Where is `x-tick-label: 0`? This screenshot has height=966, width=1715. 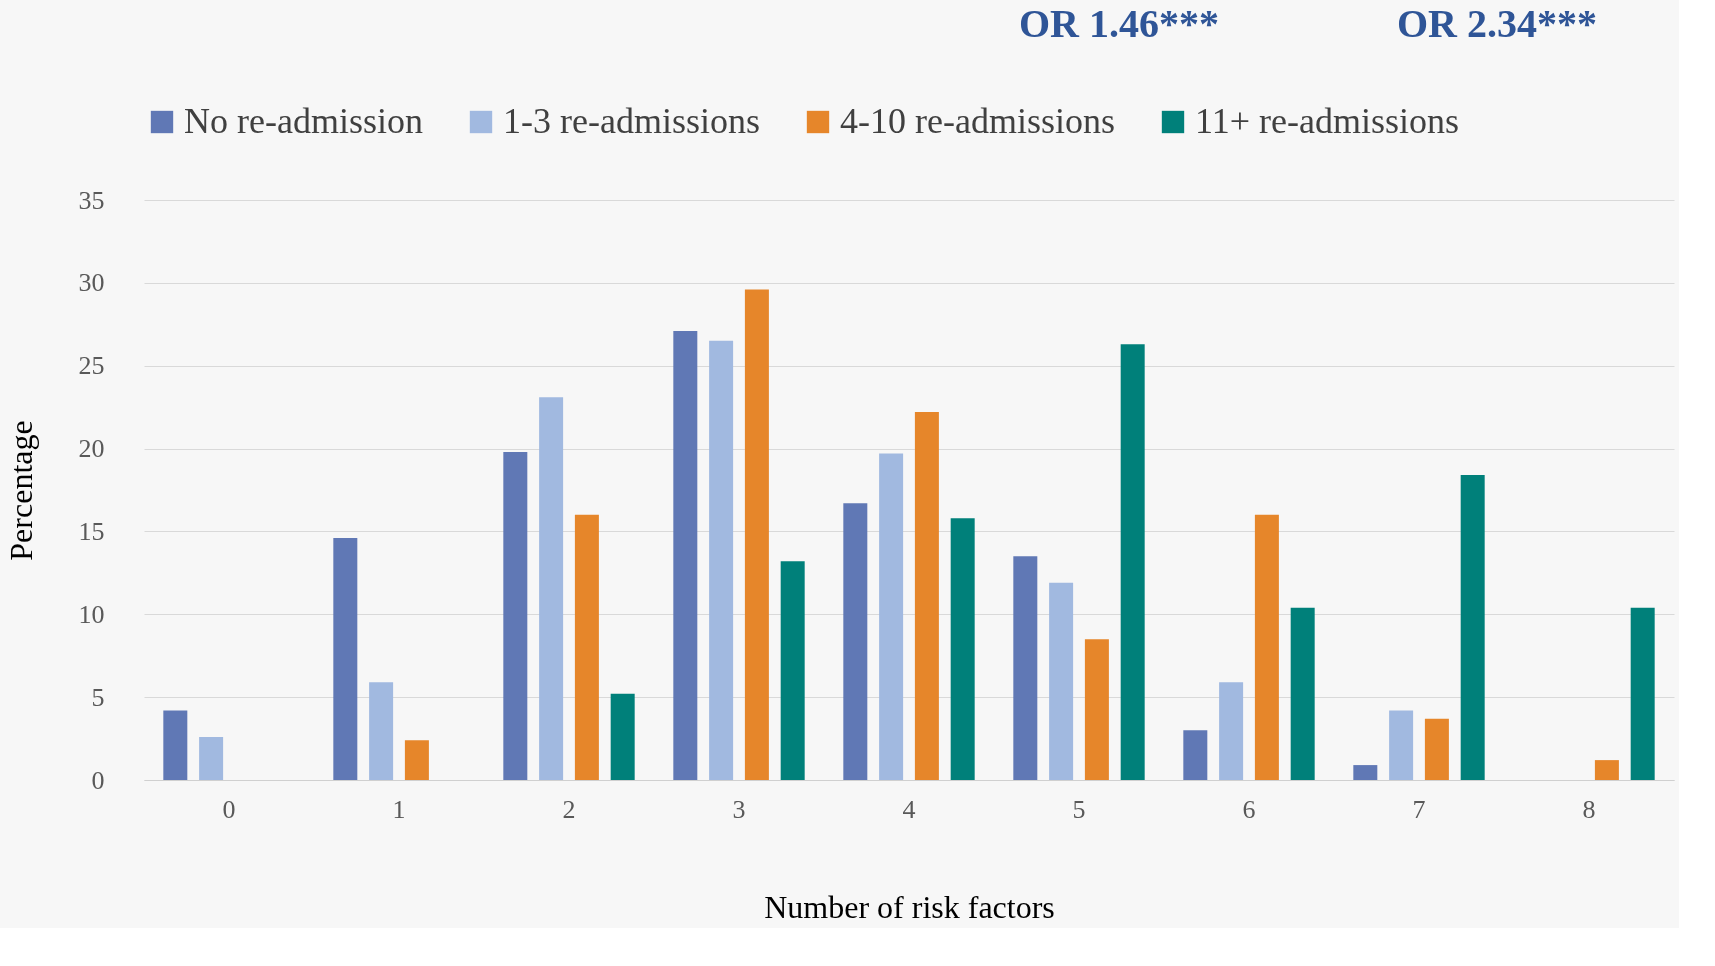 x-tick-label: 0 is located at coordinates (229, 809).